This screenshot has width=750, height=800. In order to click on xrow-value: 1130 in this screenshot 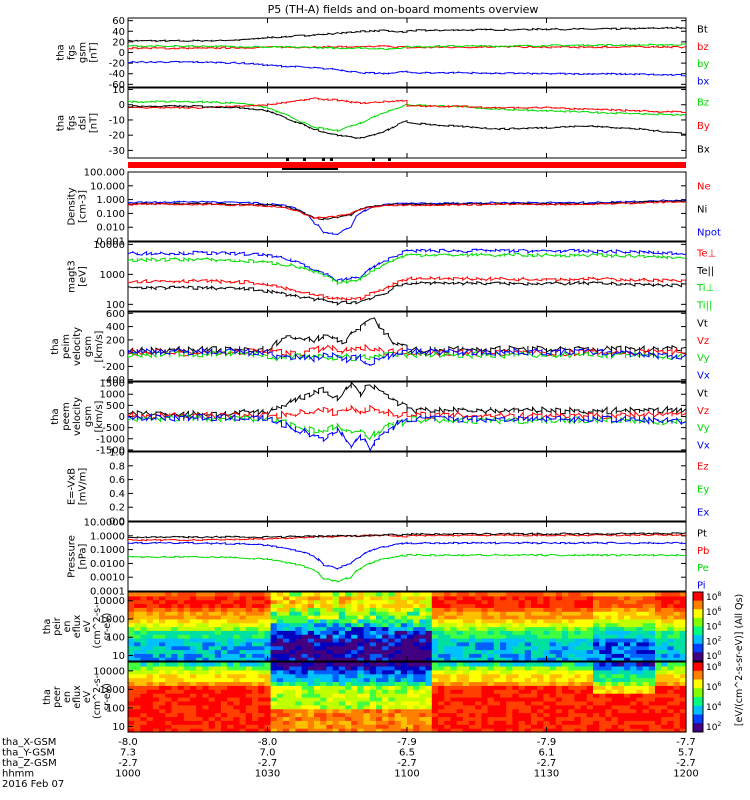, I will do `click(546, 774)`.